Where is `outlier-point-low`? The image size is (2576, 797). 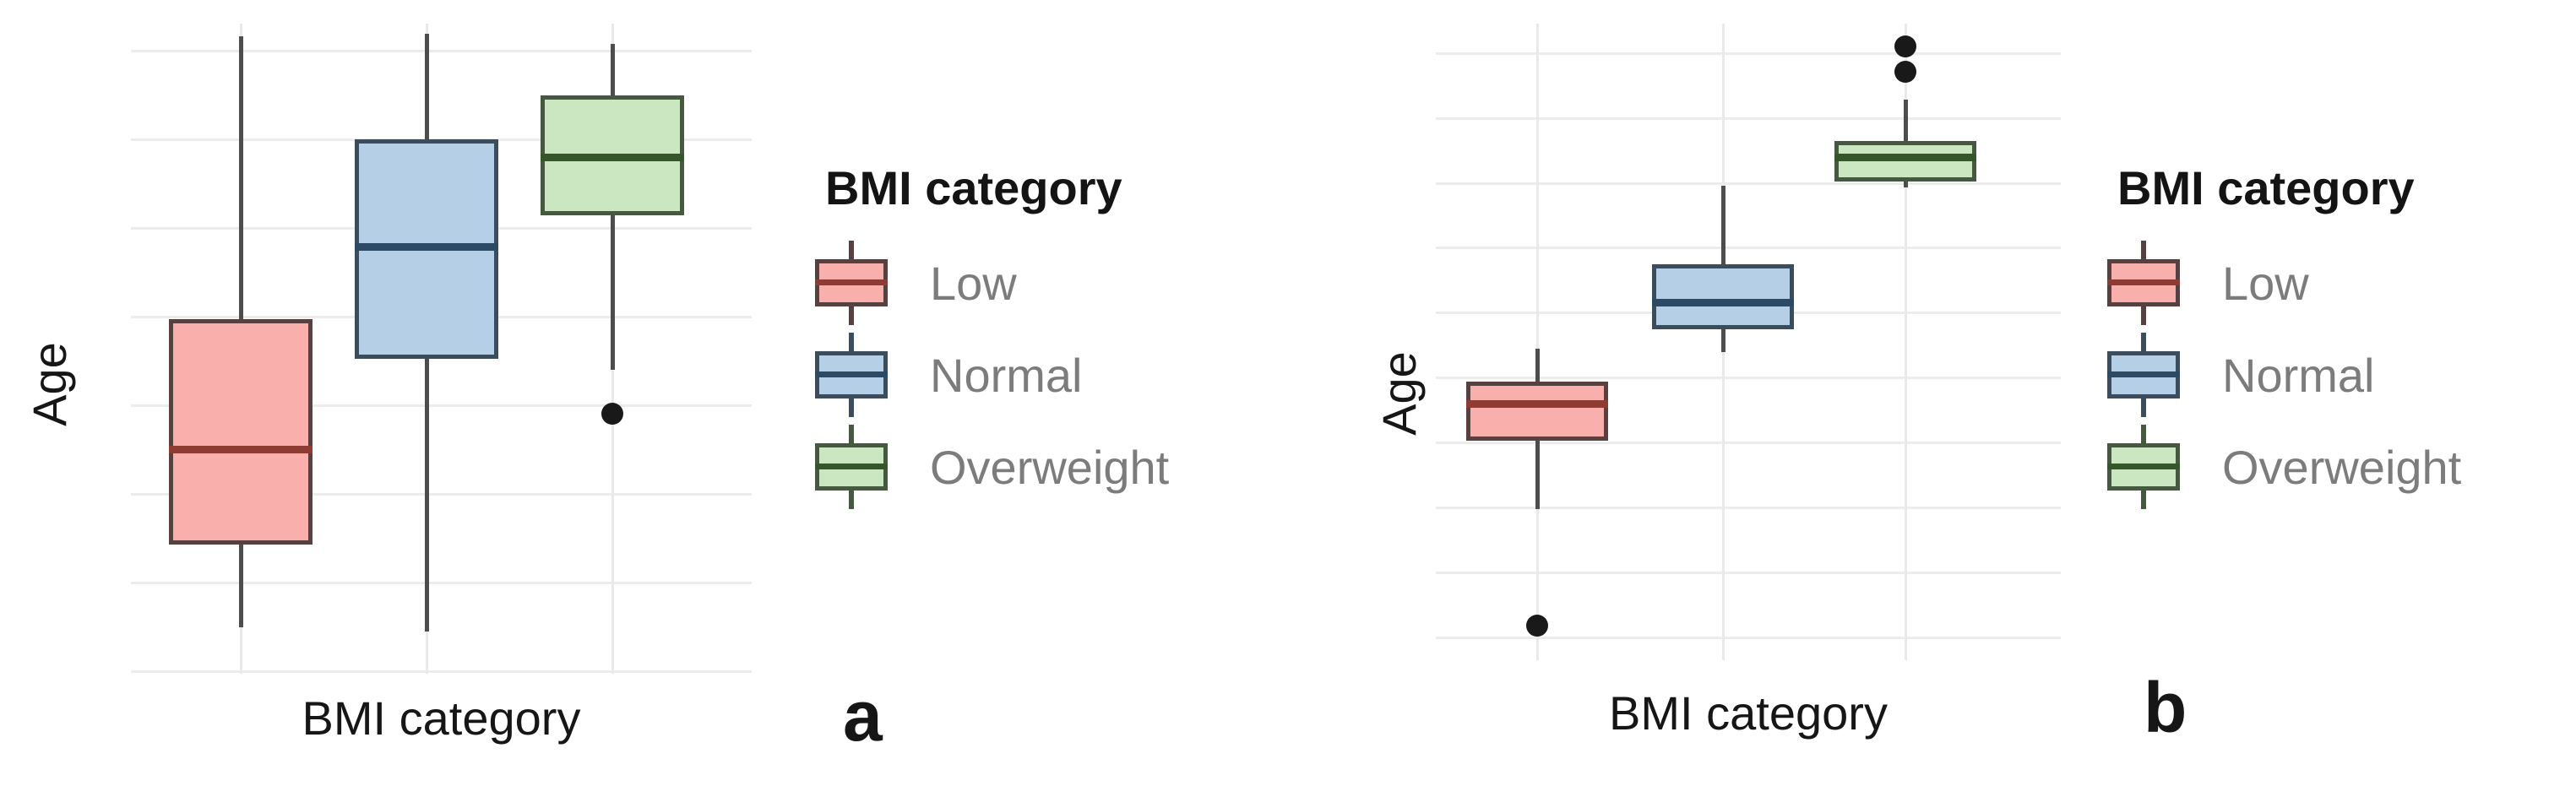 outlier-point-low is located at coordinates (1536, 626).